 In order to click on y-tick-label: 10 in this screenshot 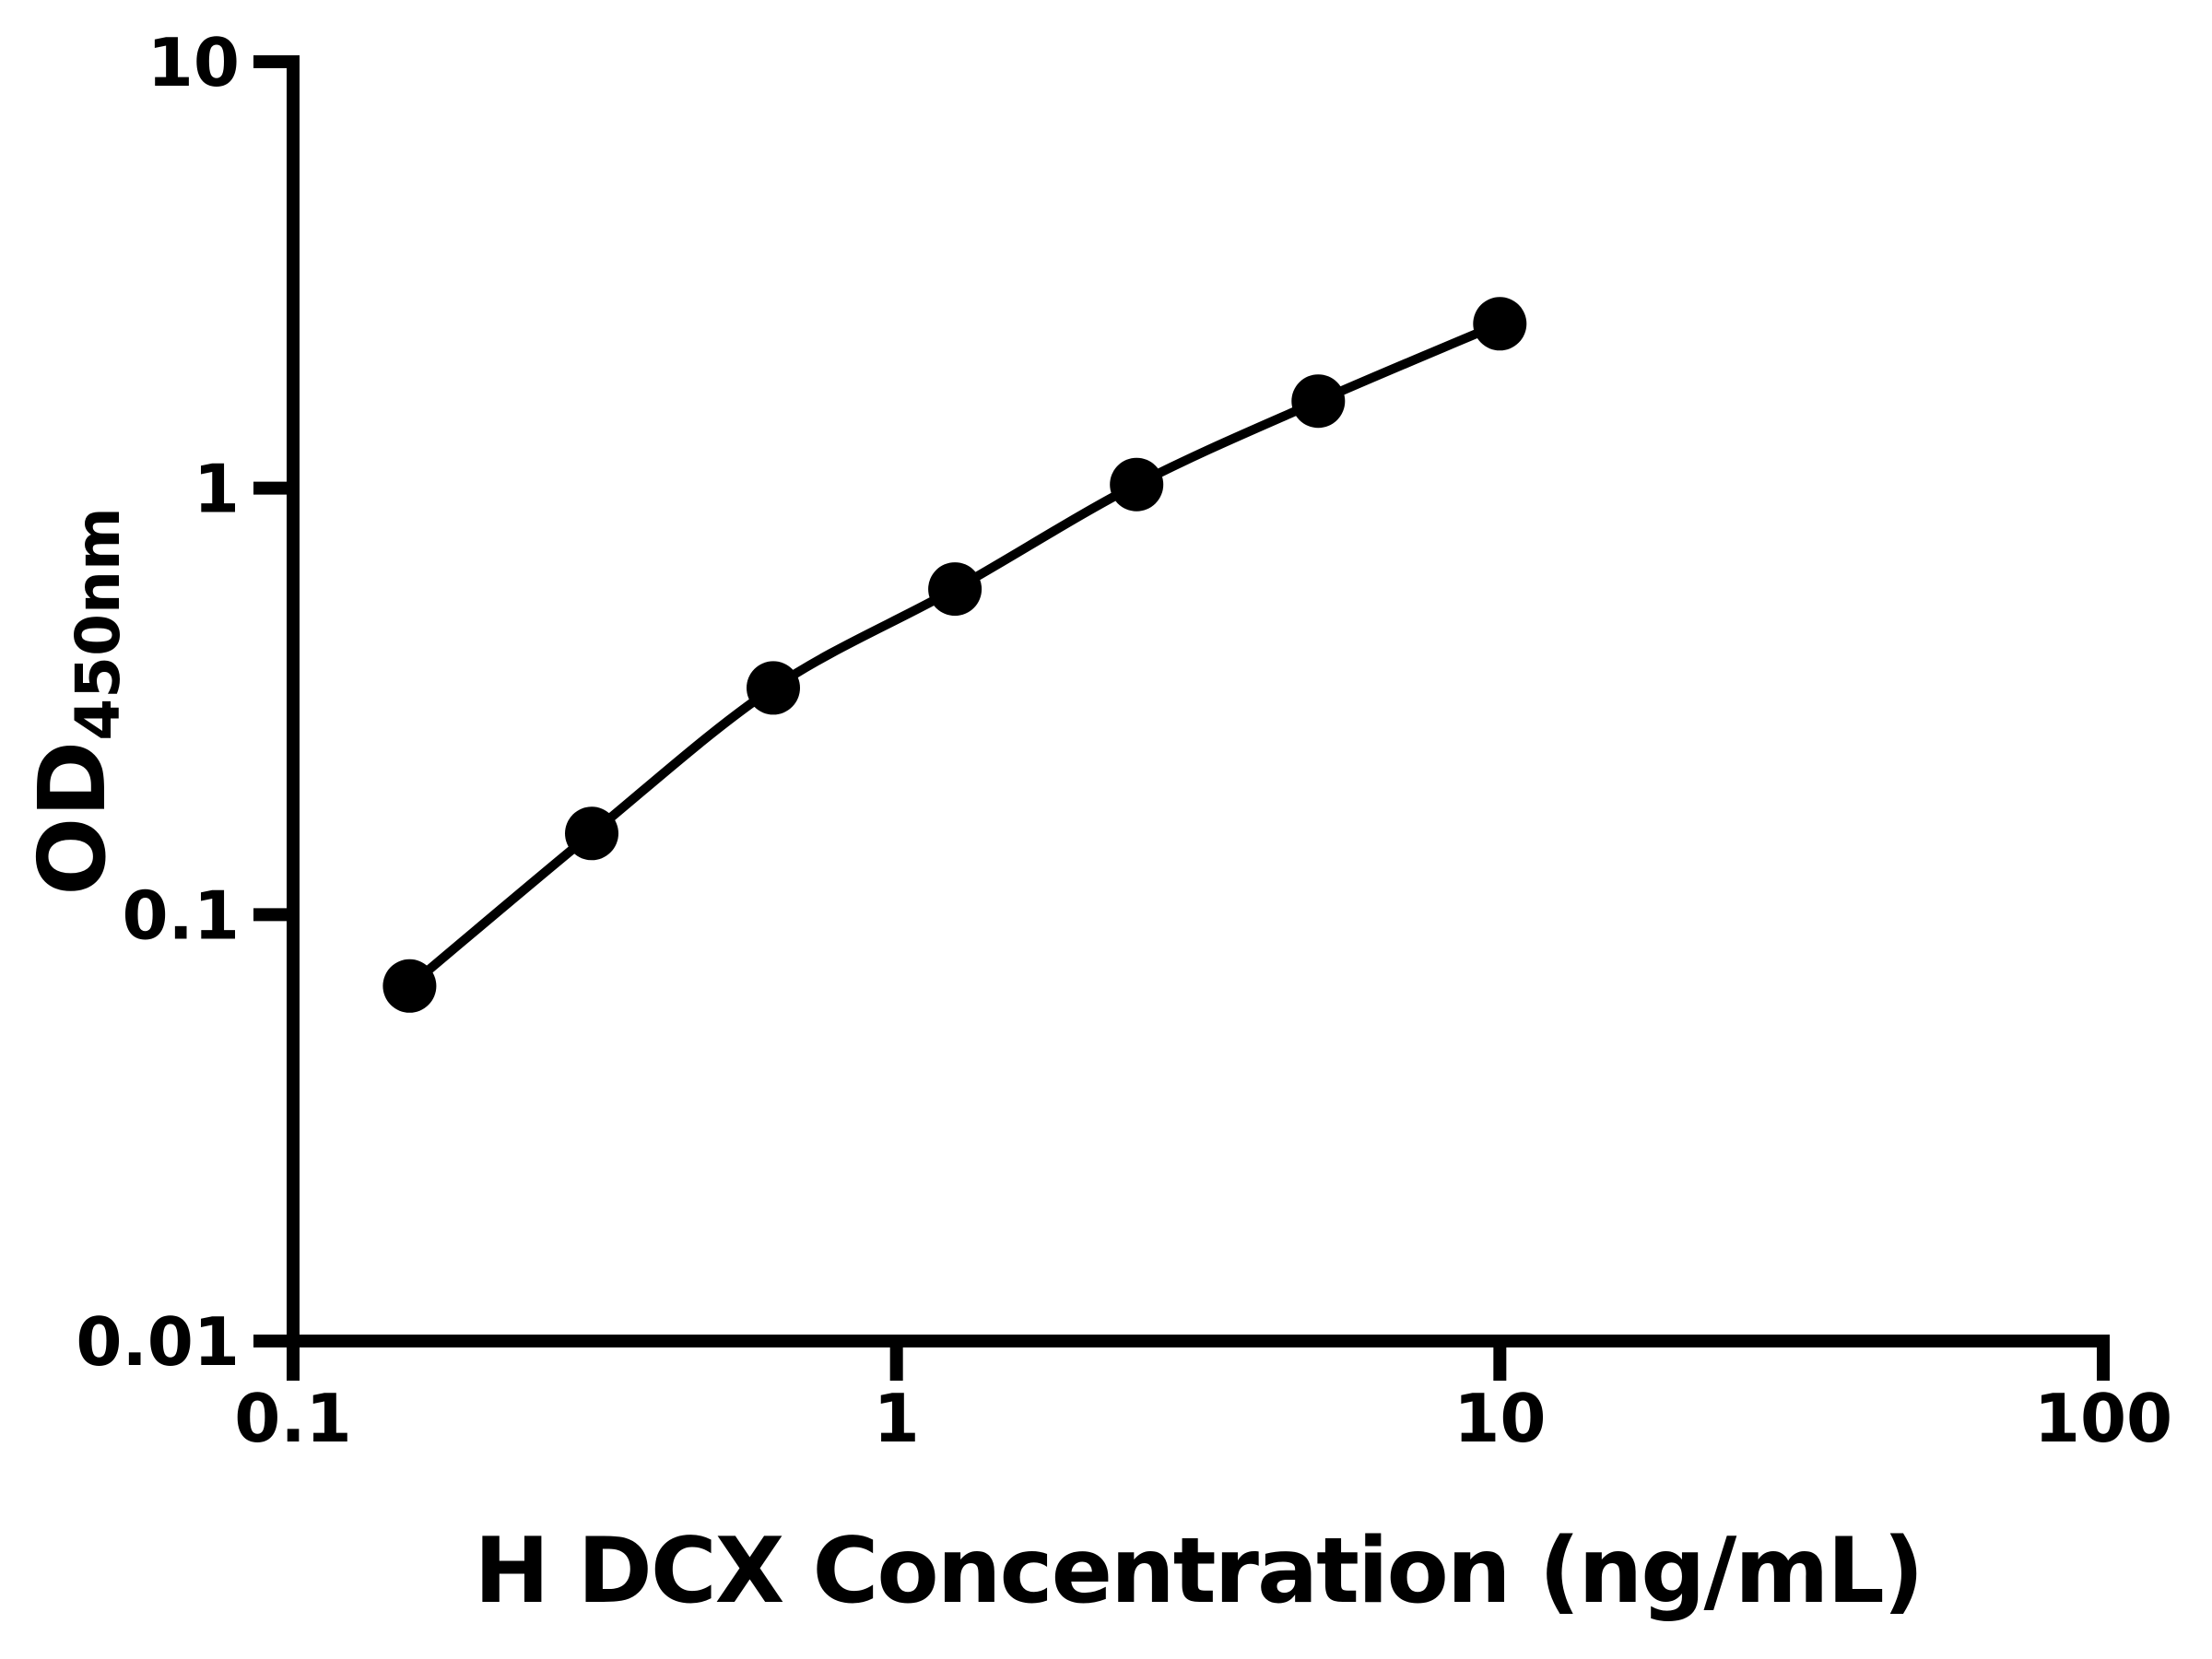, I will do `click(193, 62)`.